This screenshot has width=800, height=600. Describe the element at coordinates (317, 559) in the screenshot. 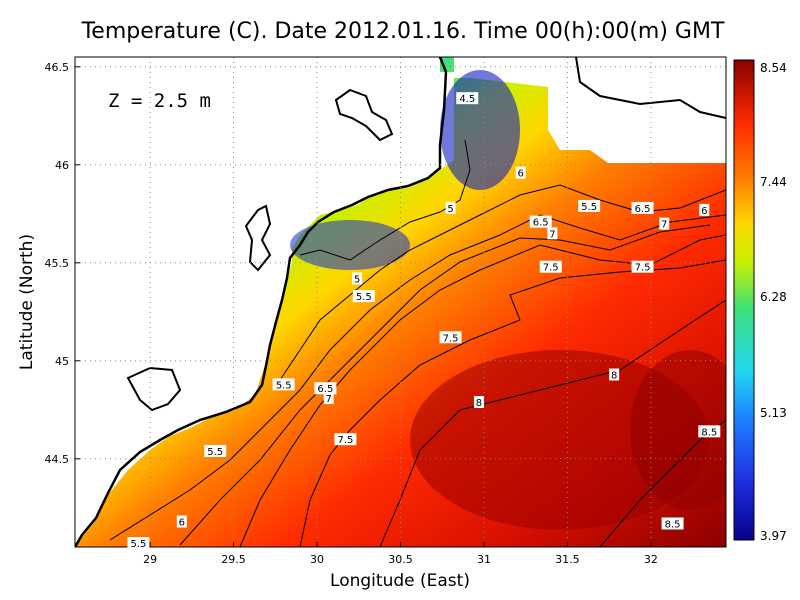

I see `x-tick-label: 30` at that location.